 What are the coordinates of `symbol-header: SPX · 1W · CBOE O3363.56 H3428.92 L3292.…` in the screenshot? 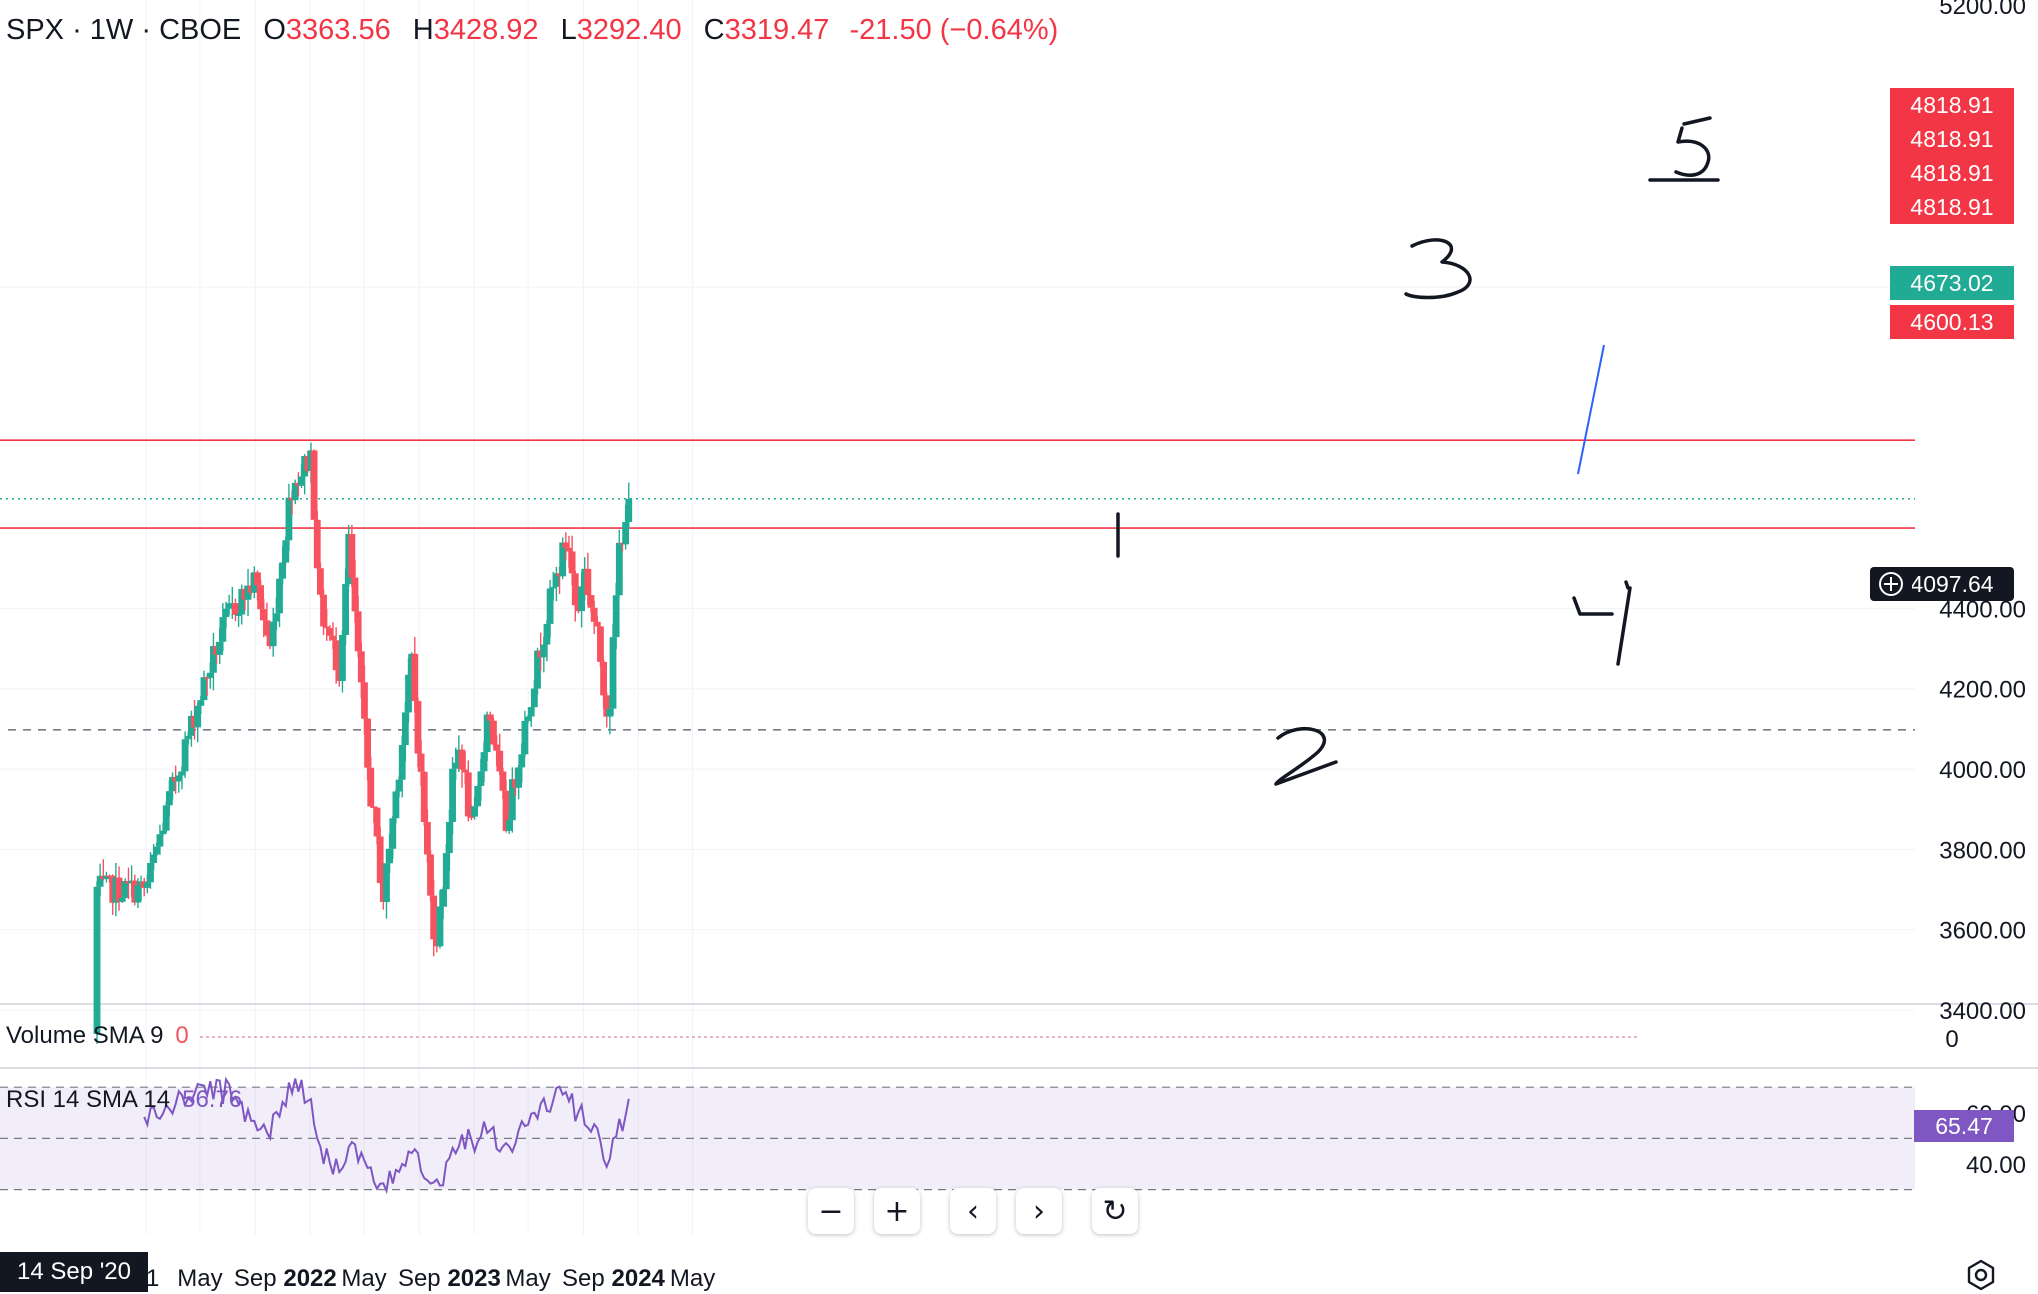 It's located at (532, 30).